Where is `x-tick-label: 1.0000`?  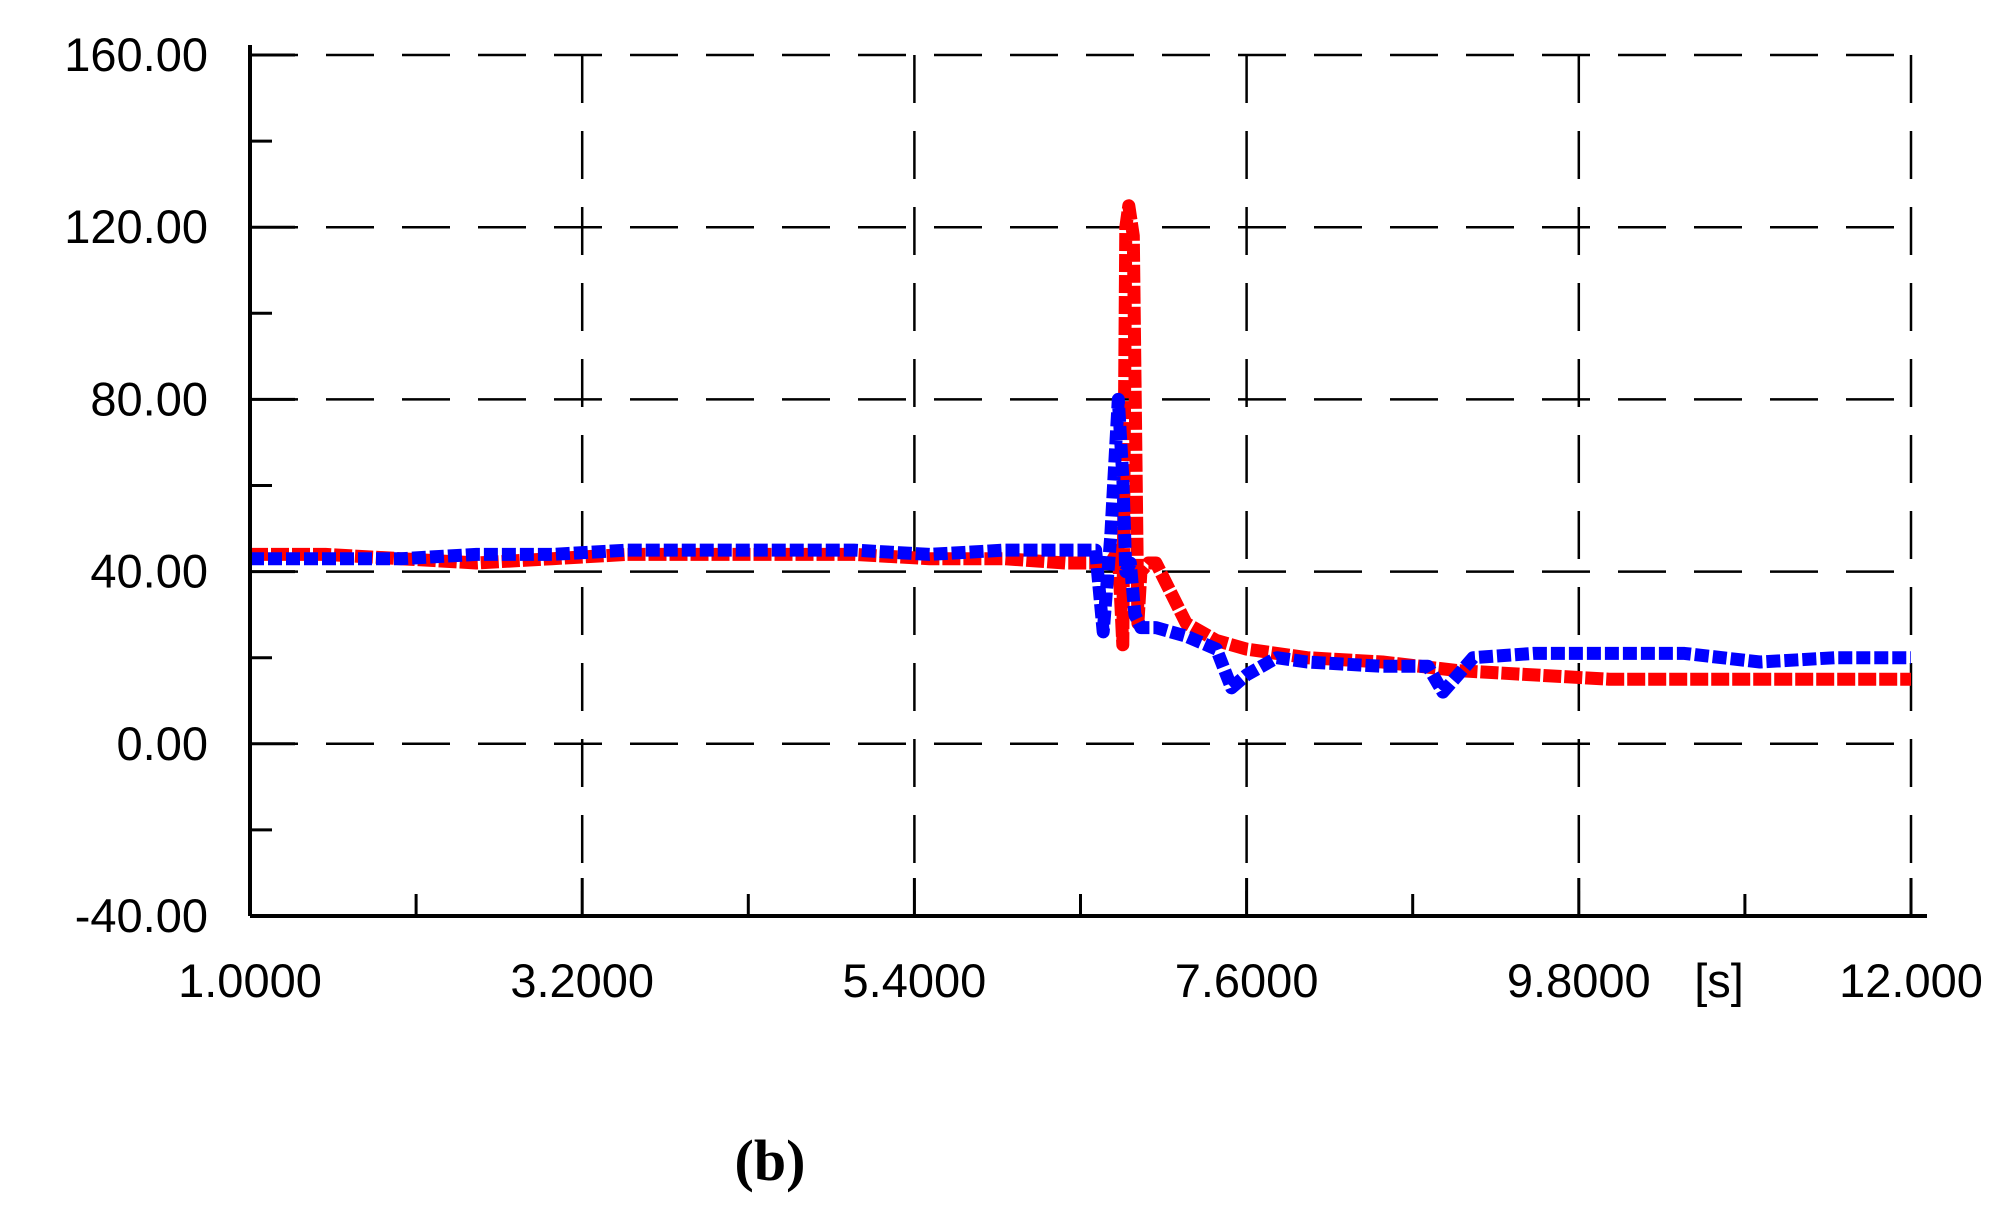
x-tick-label: 1.0000 is located at coordinates (250, 980).